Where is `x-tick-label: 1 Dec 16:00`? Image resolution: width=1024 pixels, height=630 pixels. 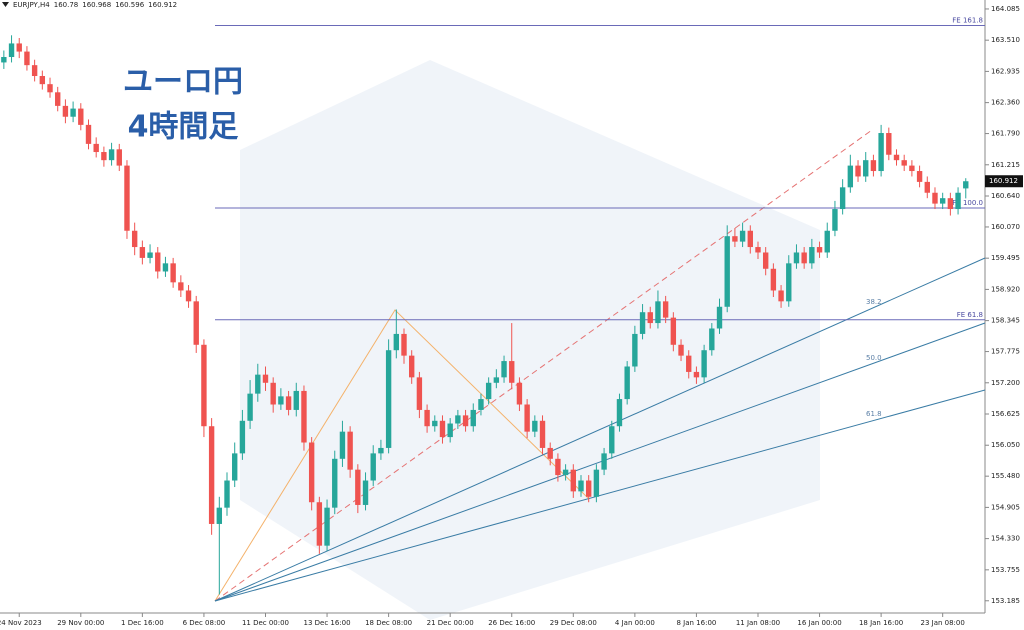
x-tick-label: 1 Dec 16:00 is located at coordinates (142, 623).